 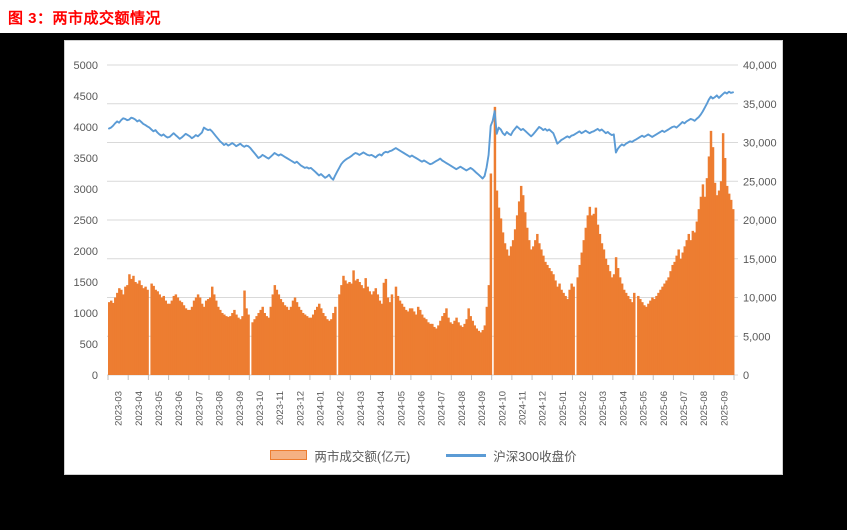 What do you see at coordinates (644, 408) in the screenshot?
I see `x-axis-label: 2025-05` at bounding box center [644, 408].